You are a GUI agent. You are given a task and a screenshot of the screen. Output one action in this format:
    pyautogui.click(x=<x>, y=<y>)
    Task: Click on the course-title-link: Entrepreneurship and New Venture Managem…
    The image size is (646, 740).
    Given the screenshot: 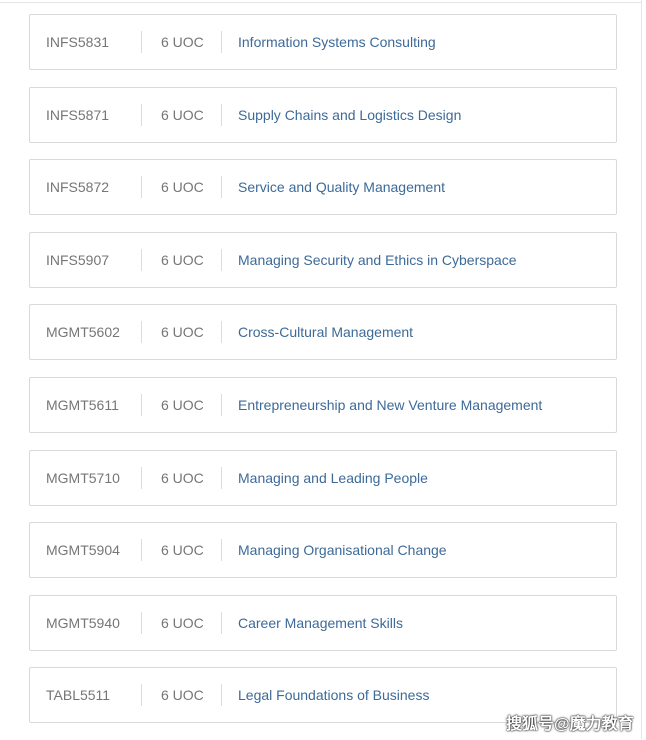 What is the action you would take?
    pyautogui.click(x=390, y=404)
    